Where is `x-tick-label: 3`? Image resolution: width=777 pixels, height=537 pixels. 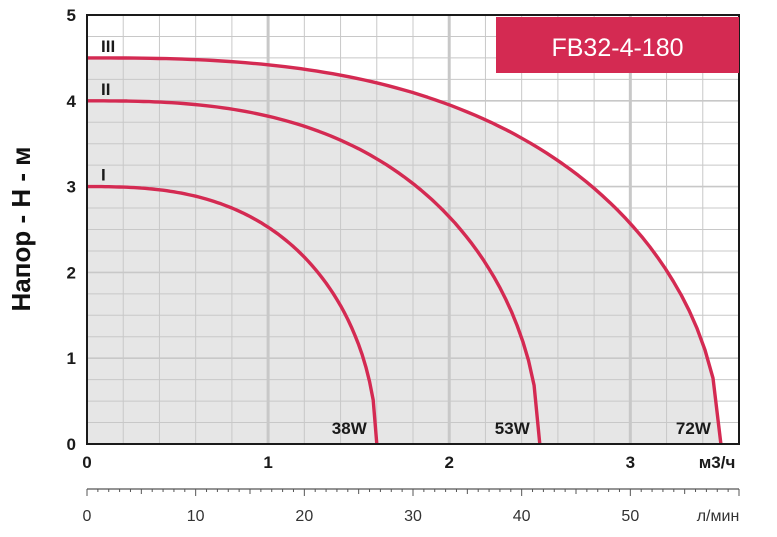 x-tick-label: 3 is located at coordinates (630, 462).